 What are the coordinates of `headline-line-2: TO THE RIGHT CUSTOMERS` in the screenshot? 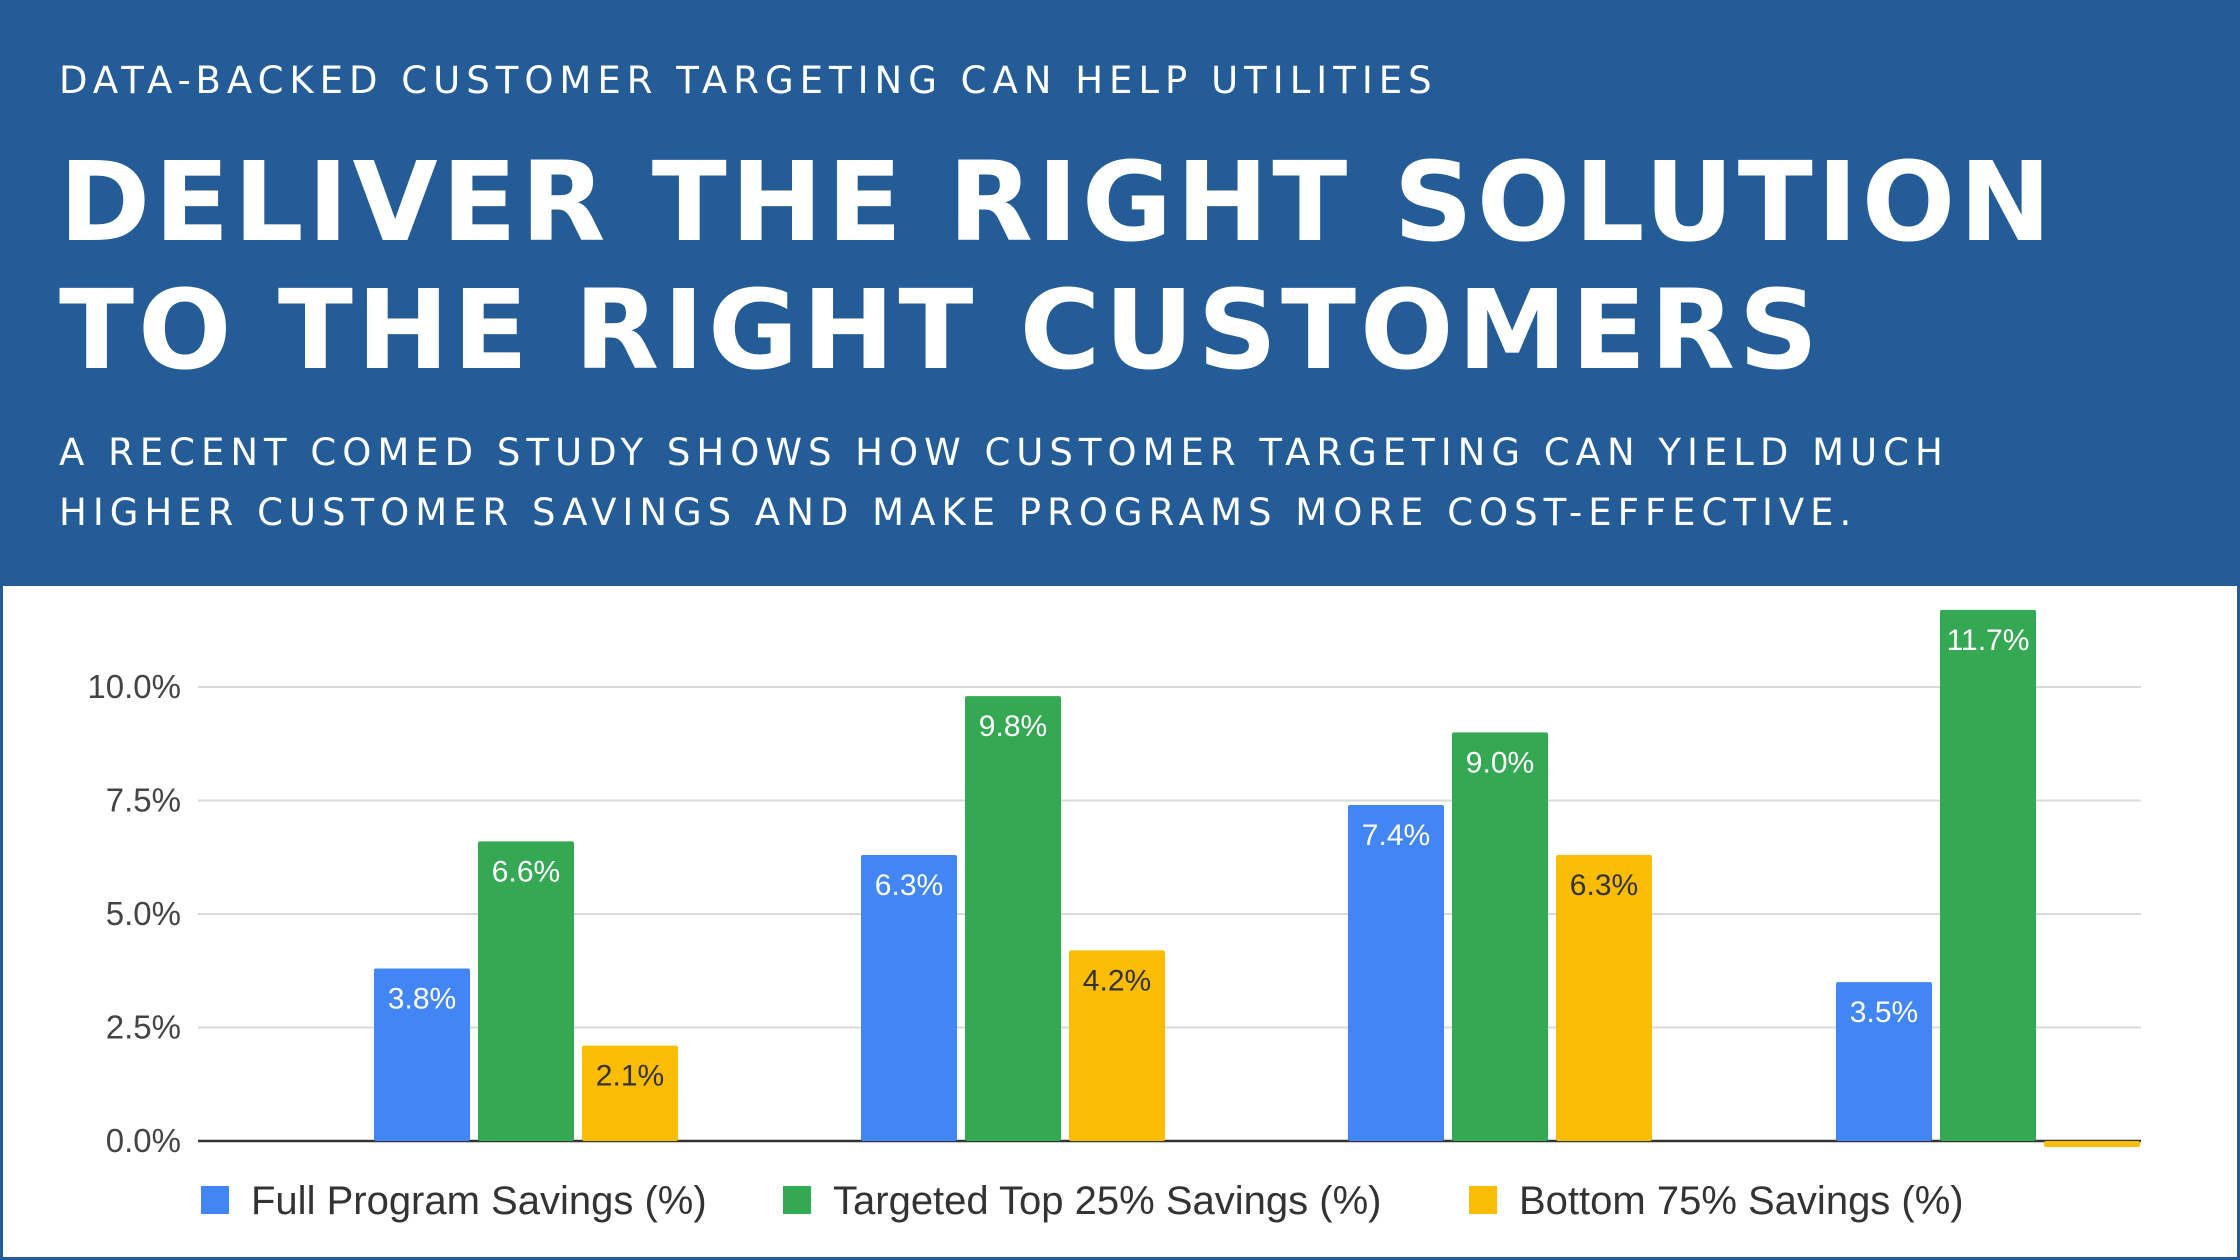 It's located at (941, 330).